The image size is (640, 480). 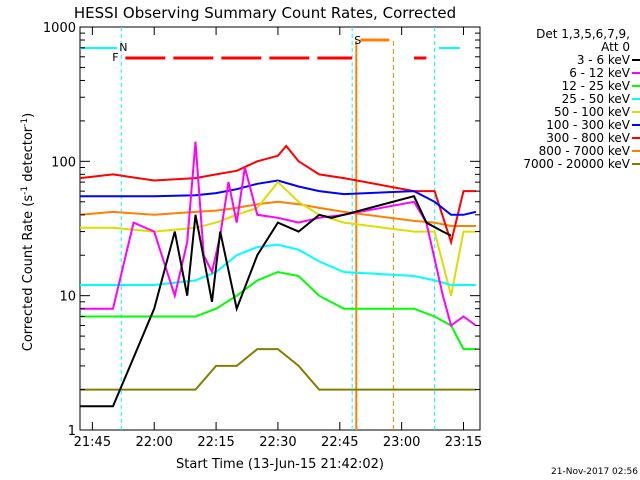 What do you see at coordinates (63, 162) in the screenshot?
I see `y-tick-label: 100` at bounding box center [63, 162].